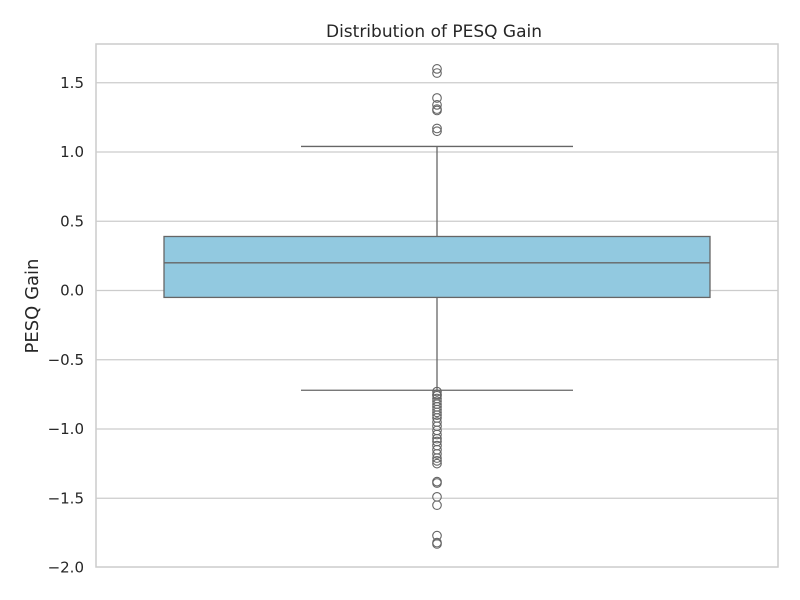  Describe the element at coordinates (72, 152) in the screenshot. I see `y-tick-label: 1.0` at that location.